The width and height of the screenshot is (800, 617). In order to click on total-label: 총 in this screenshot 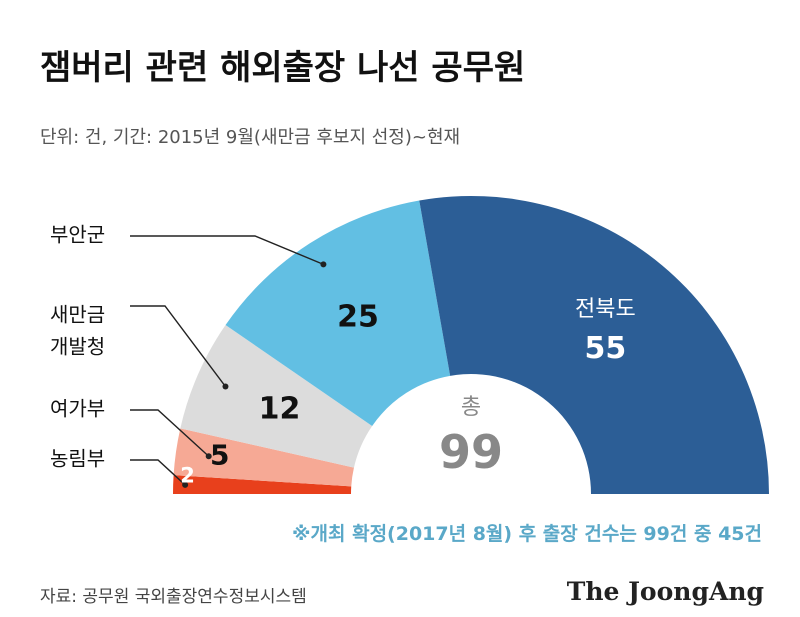, I will do `click(471, 407)`.